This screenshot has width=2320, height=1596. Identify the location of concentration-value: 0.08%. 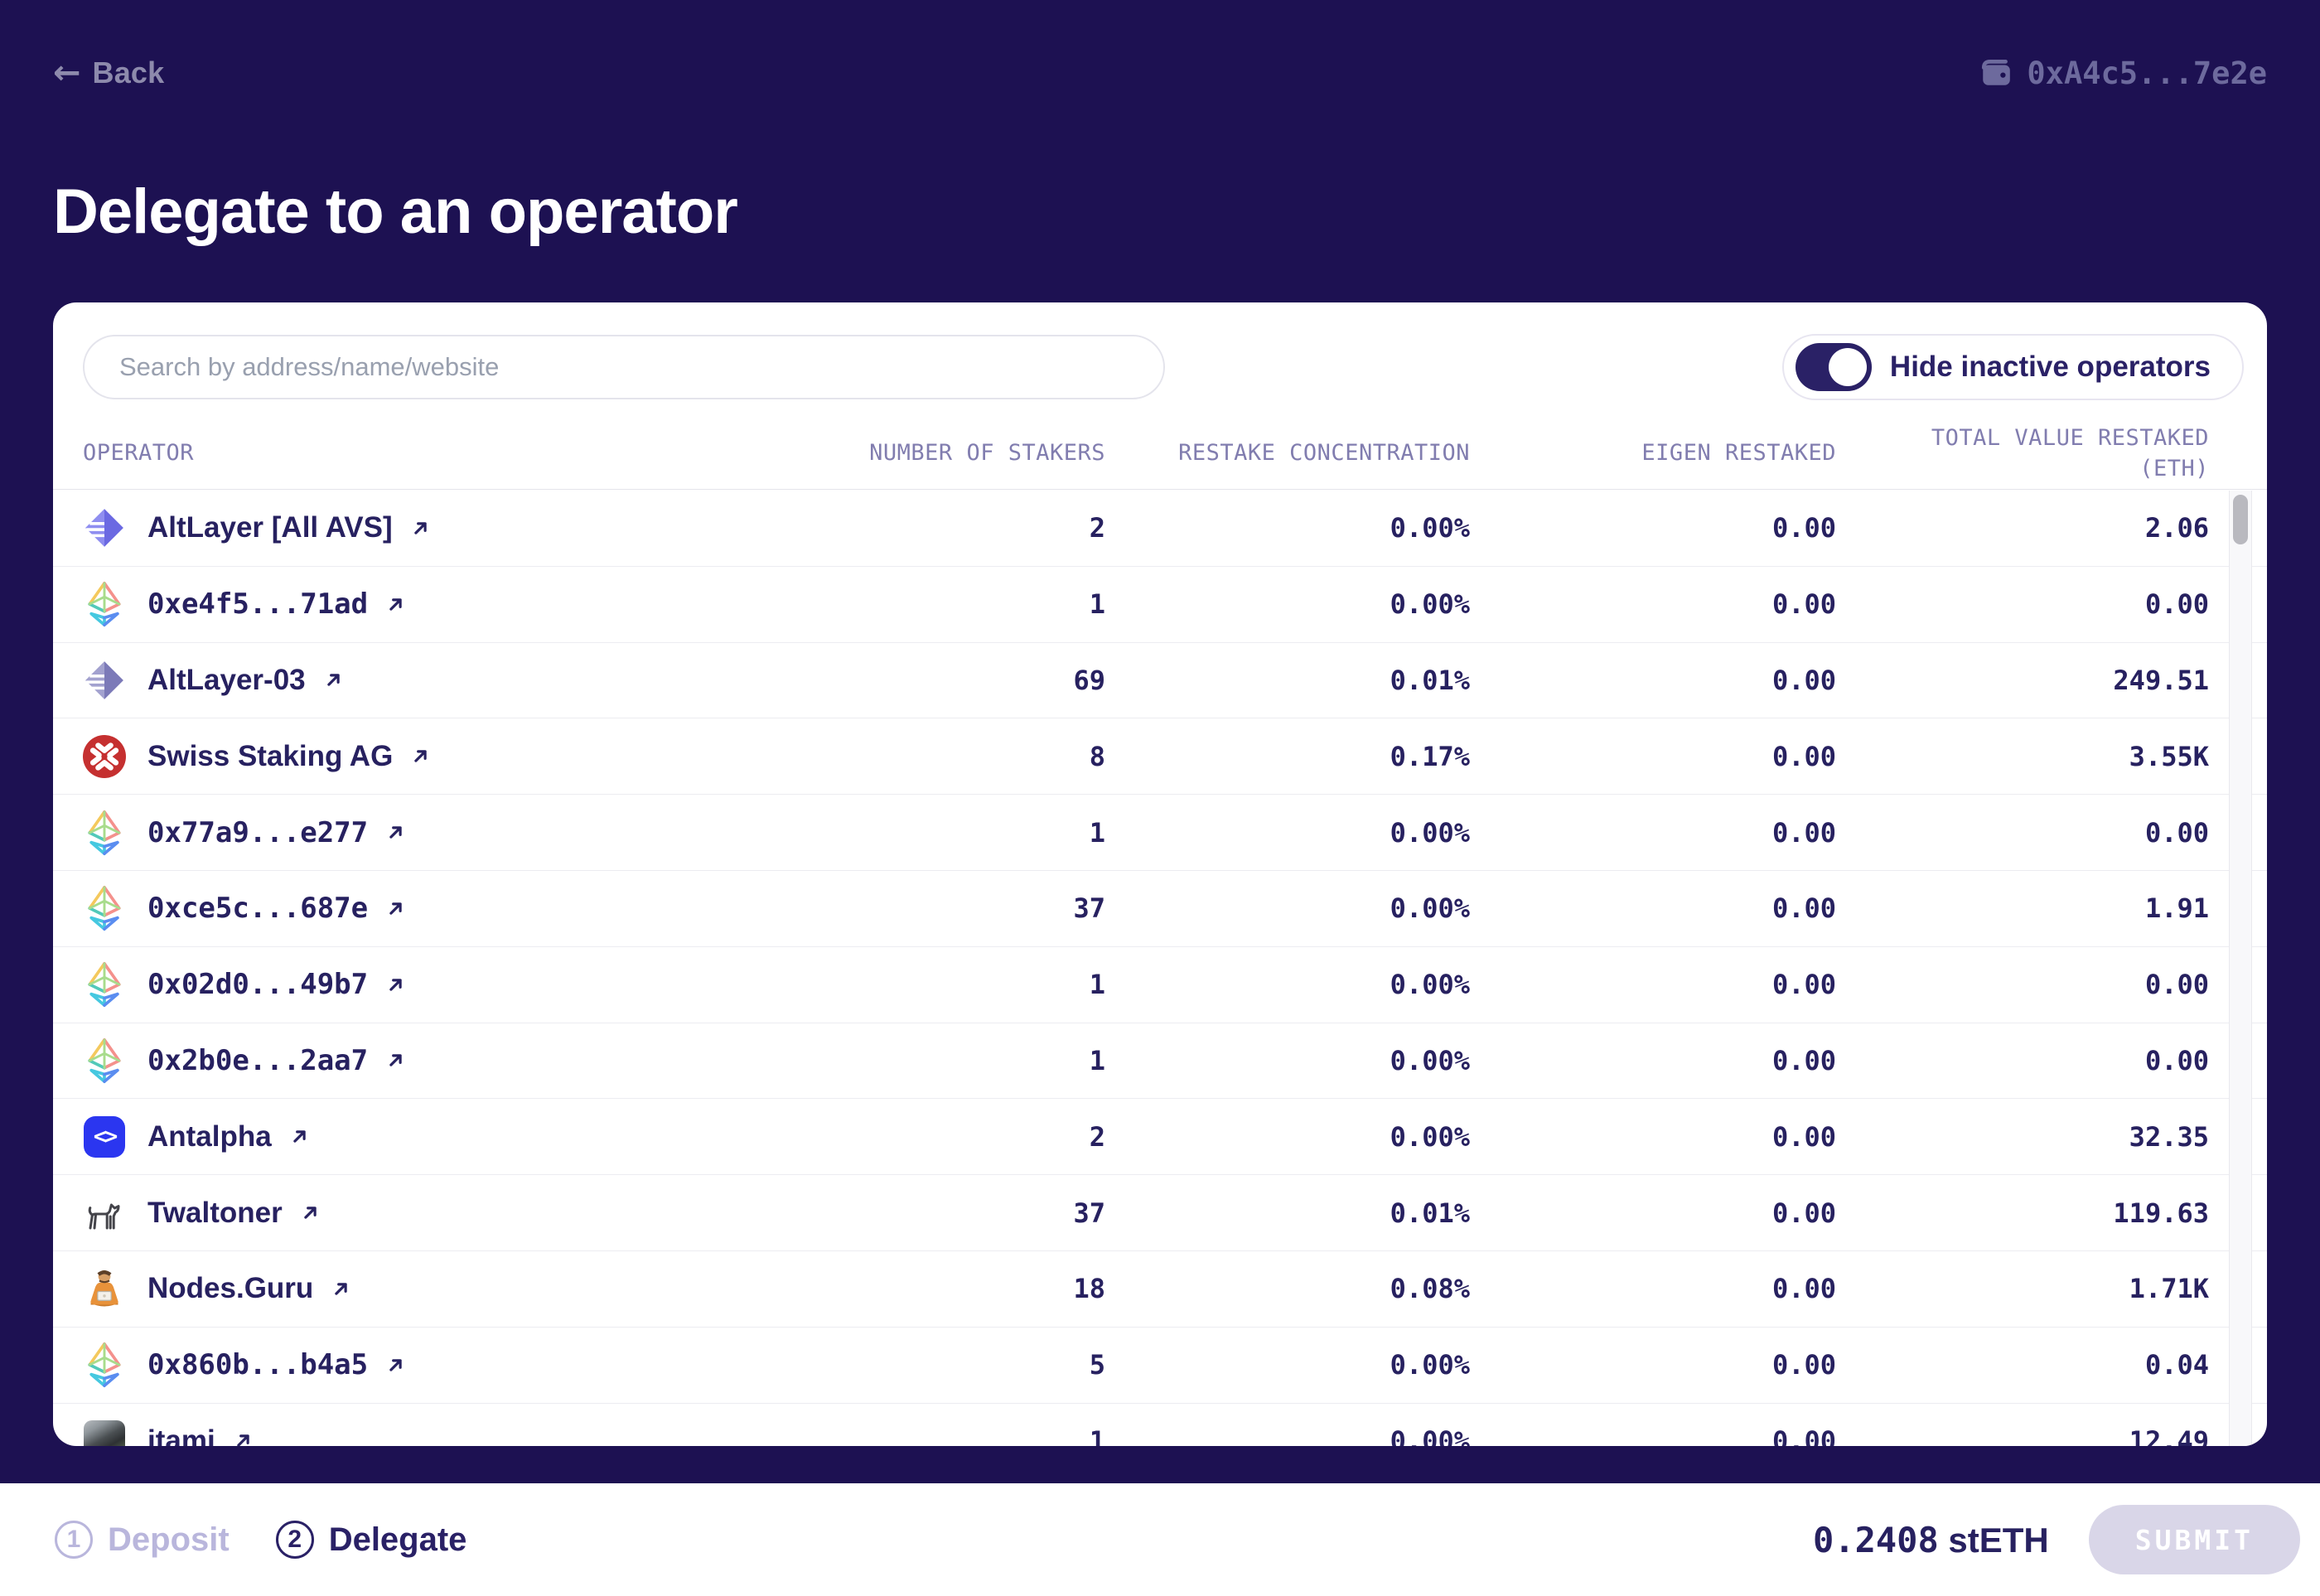
(1430, 1289).